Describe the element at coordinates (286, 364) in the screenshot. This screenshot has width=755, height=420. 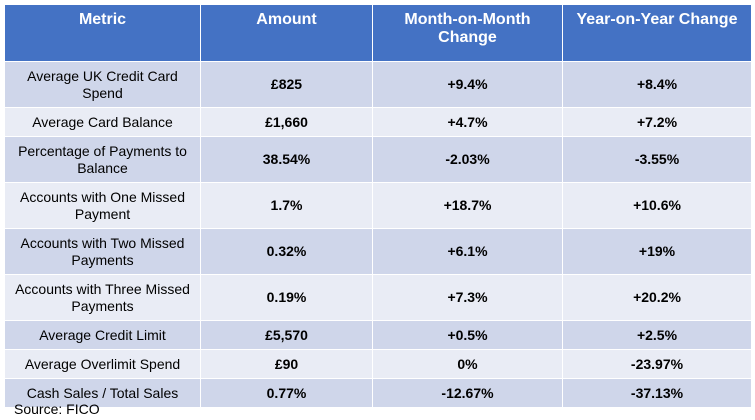
I see `amount-cell: £90` at that location.